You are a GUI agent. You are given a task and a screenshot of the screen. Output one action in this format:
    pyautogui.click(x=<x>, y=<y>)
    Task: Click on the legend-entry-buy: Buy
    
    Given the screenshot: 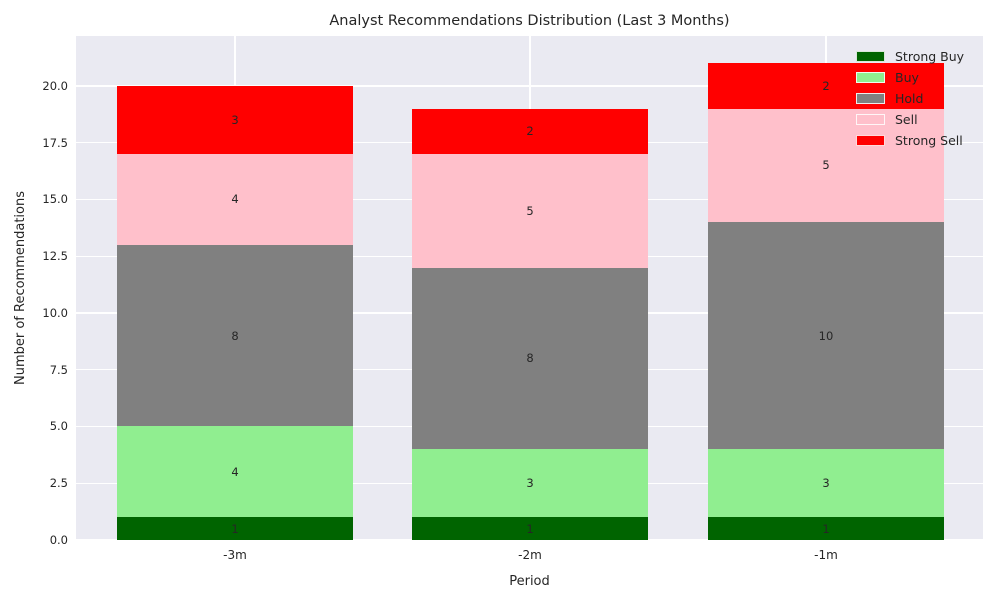 What is the action you would take?
    pyautogui.click(x=910, y=77)
    